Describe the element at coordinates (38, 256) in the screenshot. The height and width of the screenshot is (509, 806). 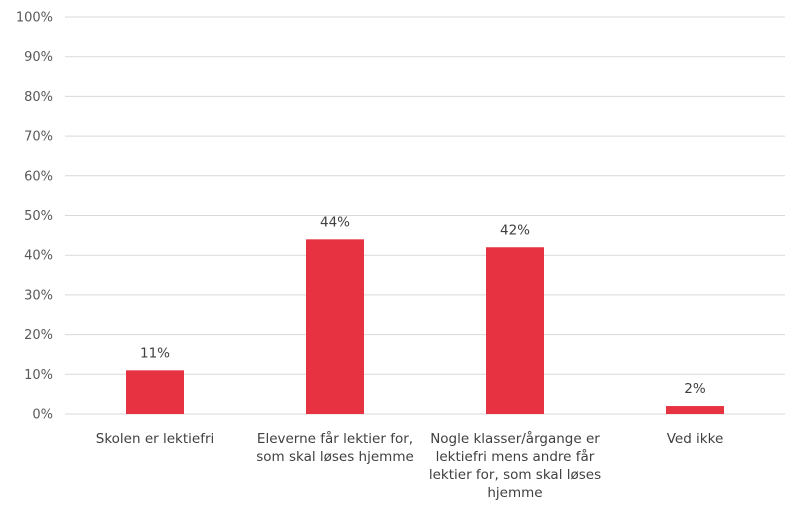
I see `y-tick-label: 40%` at that location.